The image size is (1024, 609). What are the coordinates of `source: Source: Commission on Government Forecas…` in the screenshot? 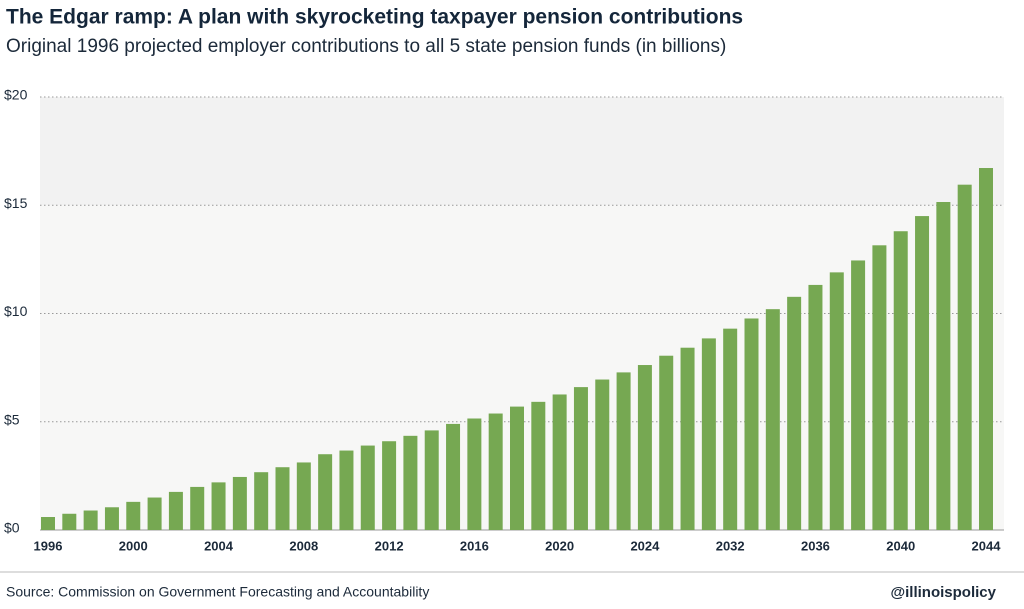 It's located at (217, 592).